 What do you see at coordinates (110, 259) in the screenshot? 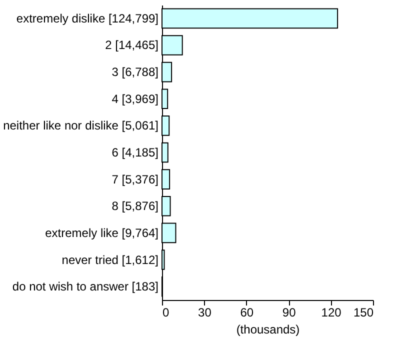
I see `y-tick-label: never tried [1,612]` at bounding box center [110, 259].